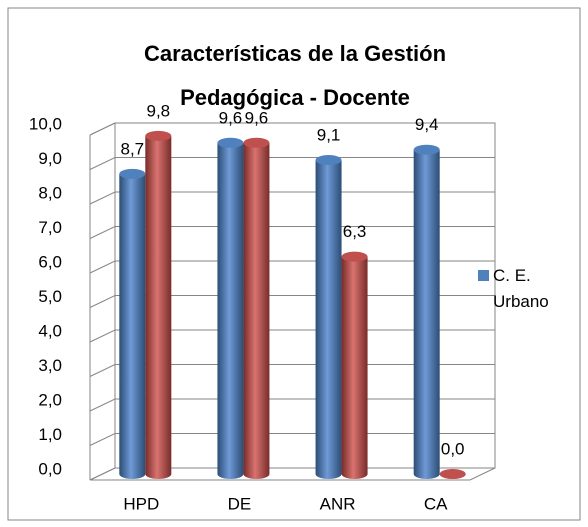 Image resolution: width=588 pixels, height=527 pixels. Describe the element at coordinates (50, 296) in the screenshot. I see `y-tick-label: 5,0` at that location.